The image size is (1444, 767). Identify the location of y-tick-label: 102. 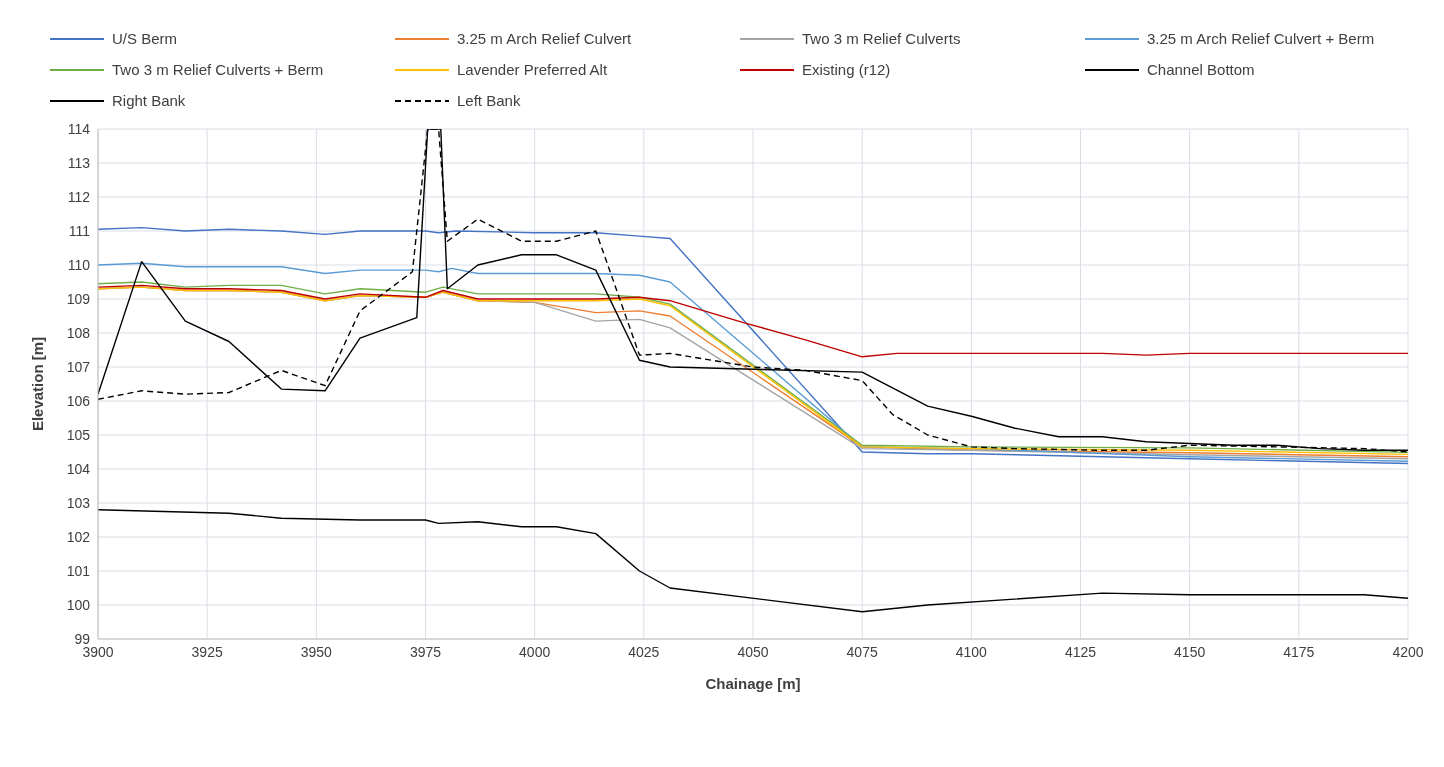
(78, 536).